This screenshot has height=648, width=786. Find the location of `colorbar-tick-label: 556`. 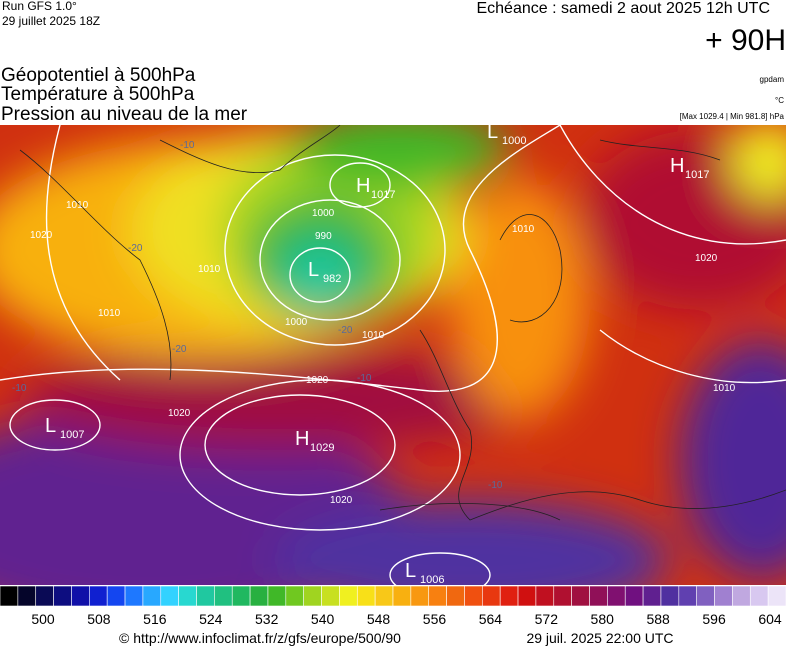

colorbar-tick-label: 556 is located at coordinates (435, 619).